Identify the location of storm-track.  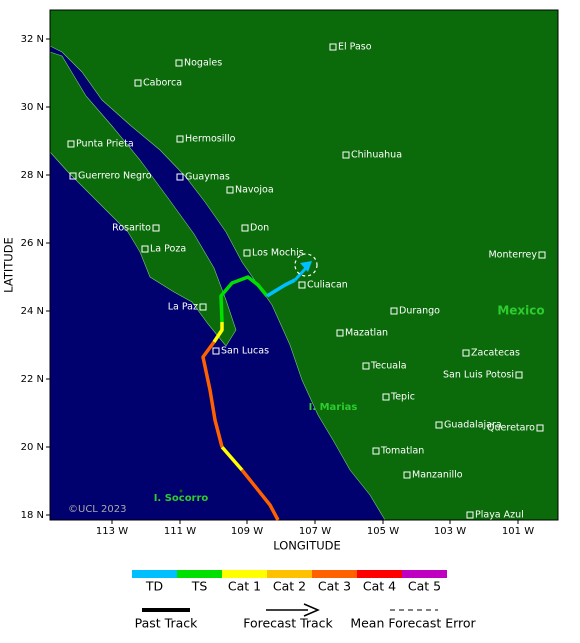
(254, 393).